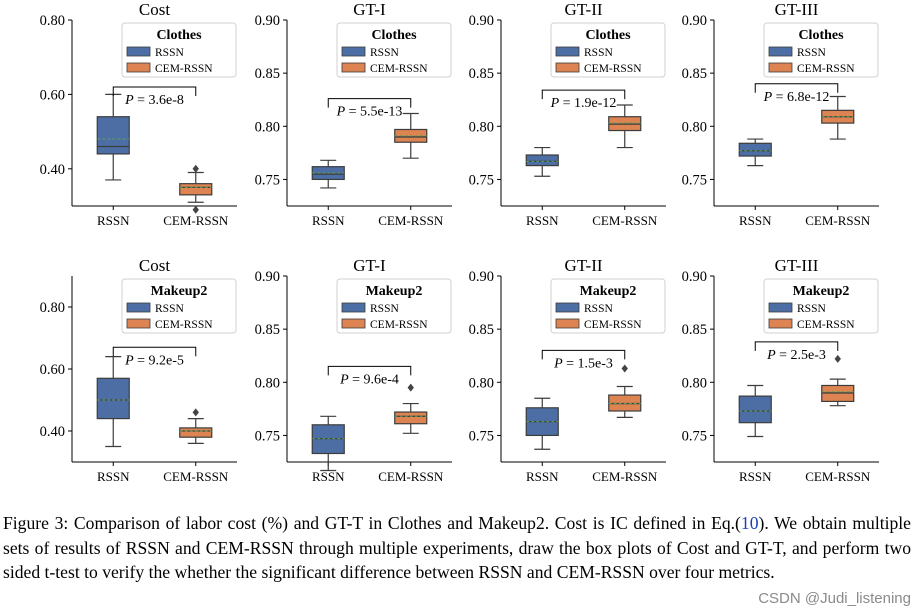  I want to click on p-value: = 6.8e-12, so click(800, 97).